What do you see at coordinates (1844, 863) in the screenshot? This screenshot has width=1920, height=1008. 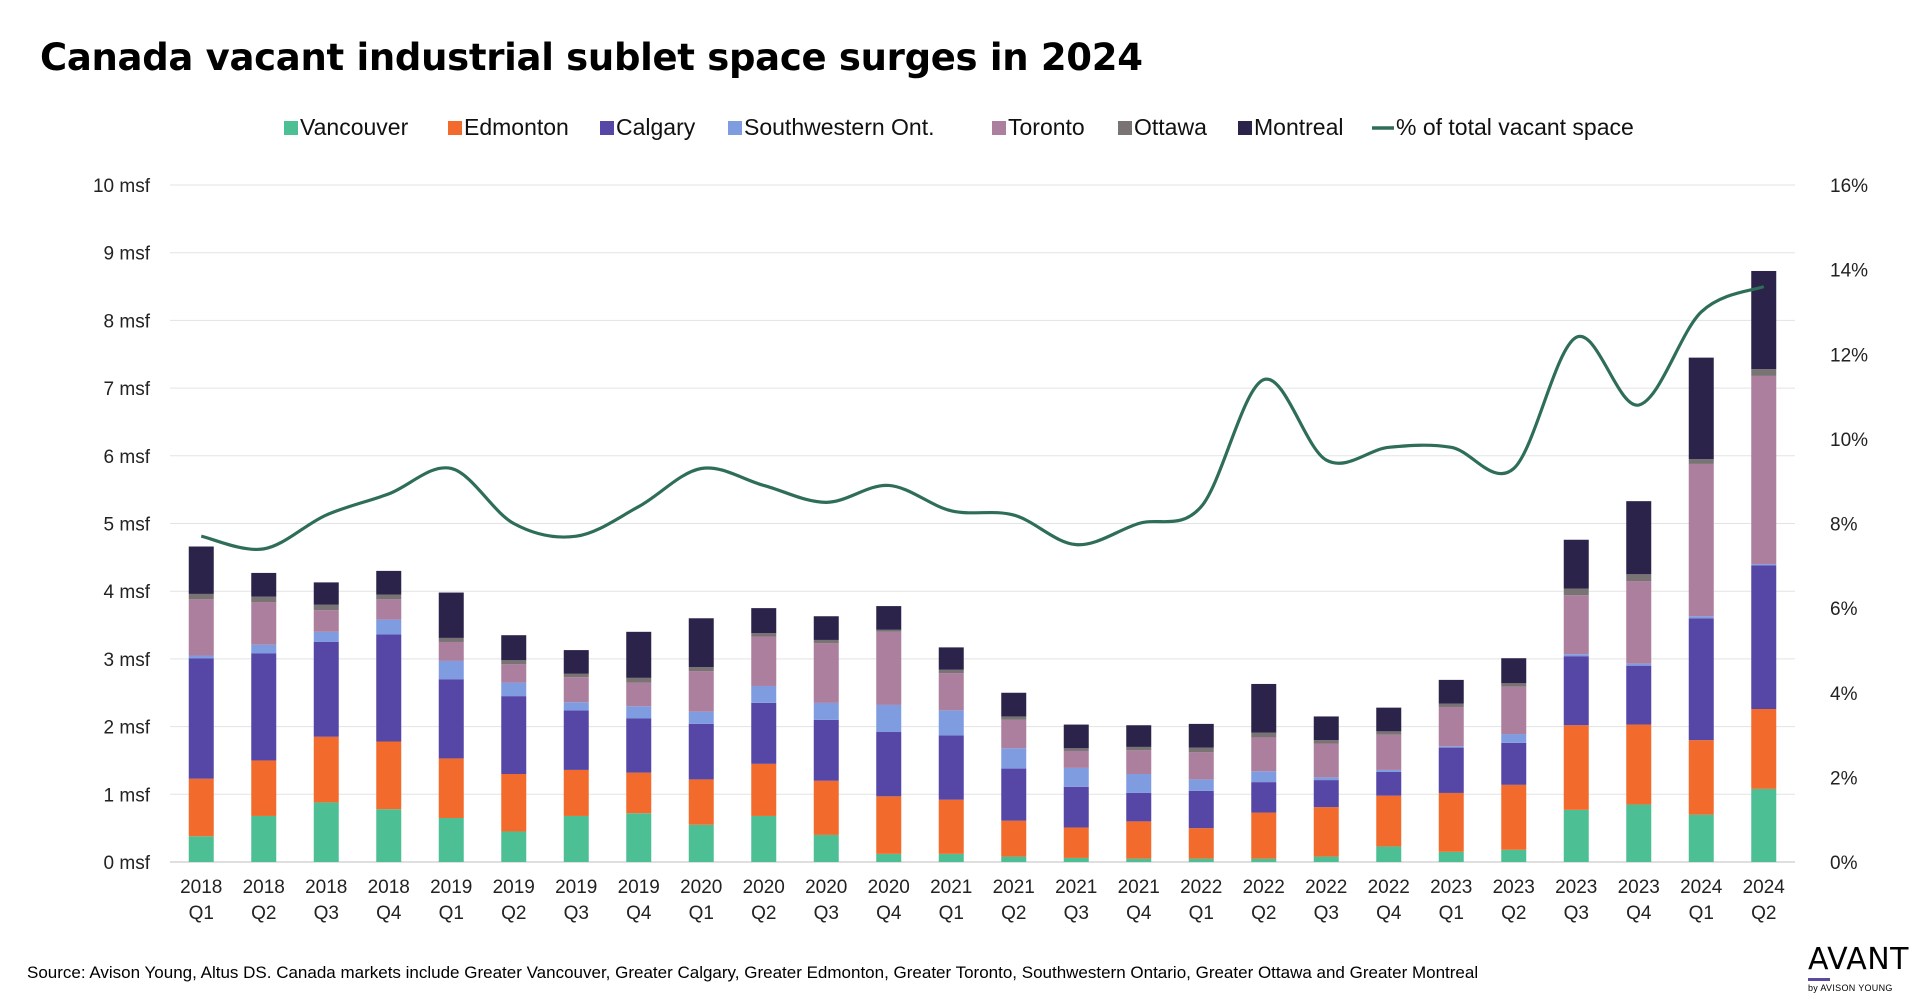 I see `right-tick-label: 0%` at bounding box center [1844, 863].